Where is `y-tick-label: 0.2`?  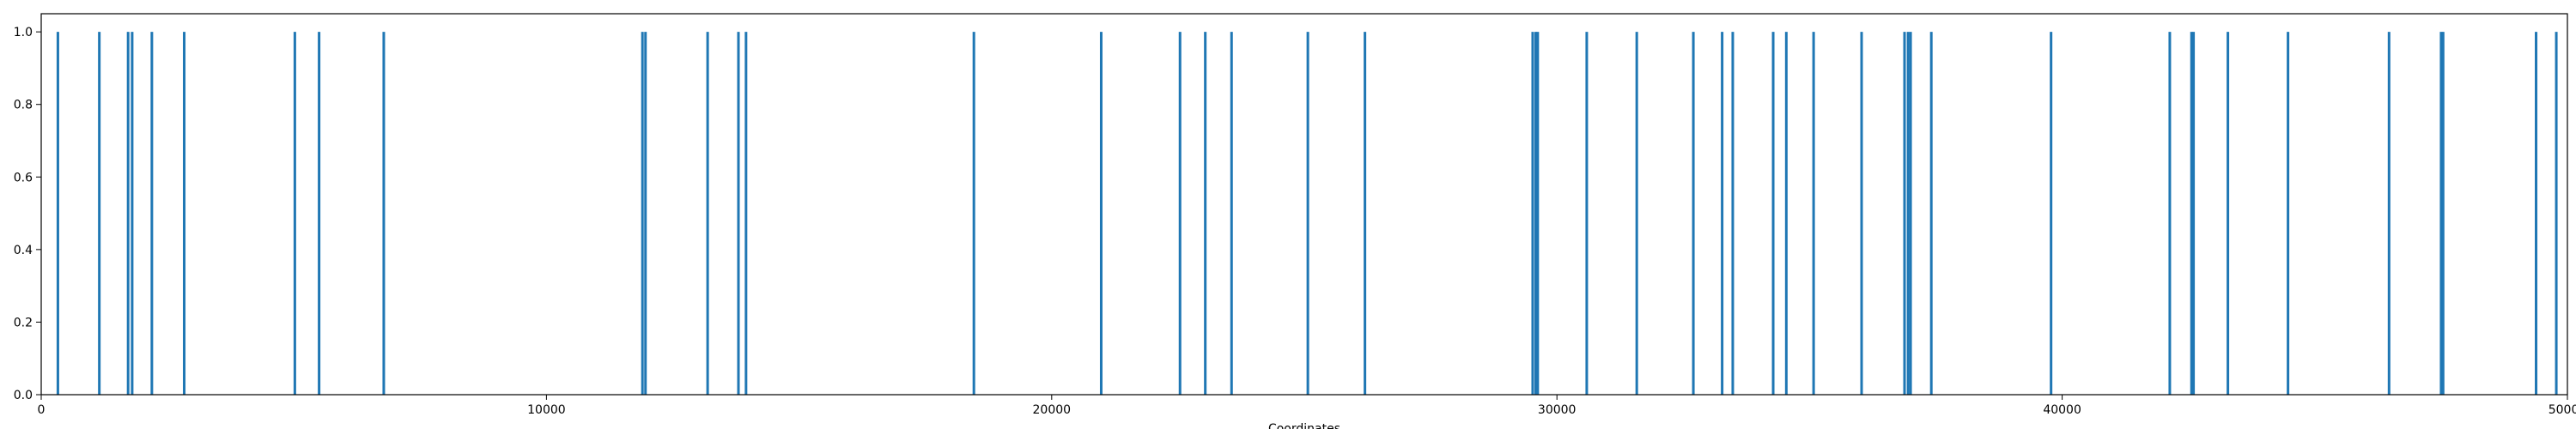
y-tick-label: 0.2 is located at coordinates (23, 322).